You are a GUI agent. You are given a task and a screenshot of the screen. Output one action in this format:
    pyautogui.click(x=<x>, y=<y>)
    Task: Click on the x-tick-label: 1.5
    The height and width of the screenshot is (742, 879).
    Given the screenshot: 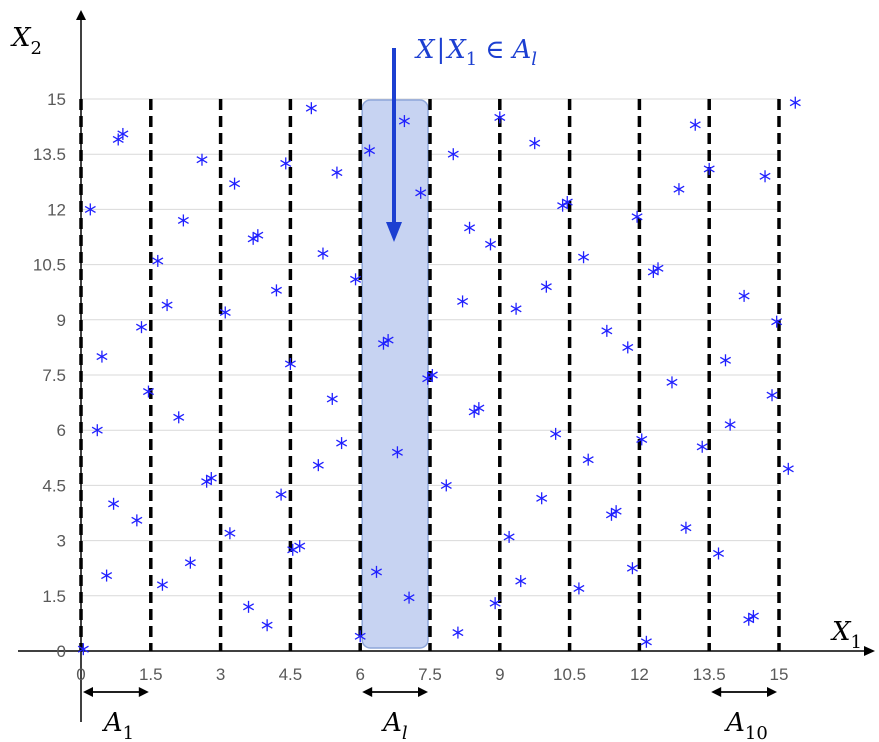 What is the action you would take?
    pyautogui.click(x=151, y=674)
    